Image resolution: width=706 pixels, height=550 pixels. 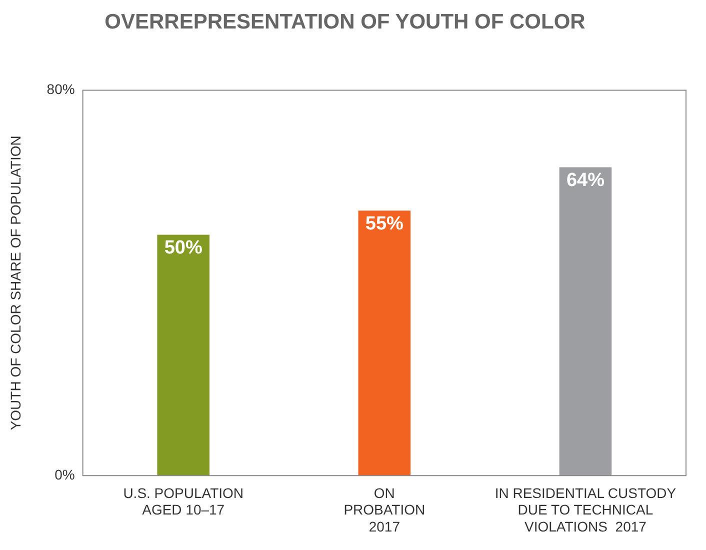 What do you see at coordinates (60, 89) in the screenshot?
I see `y-tick-label: 80%` at bounding box center [60, 89].